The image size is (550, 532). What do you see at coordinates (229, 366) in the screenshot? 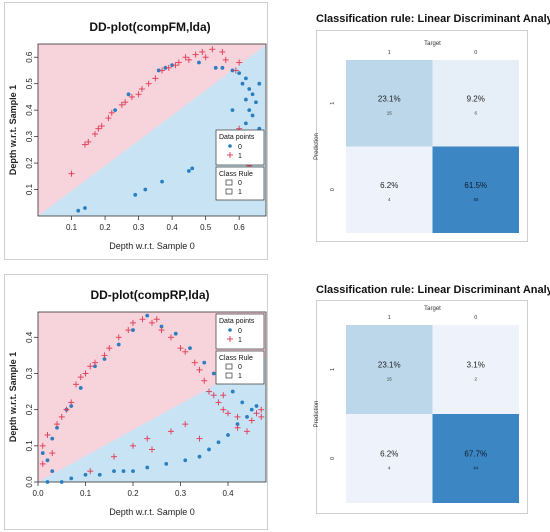
I see `legend-class-rule-swatch` at bounding box center [229, 366].